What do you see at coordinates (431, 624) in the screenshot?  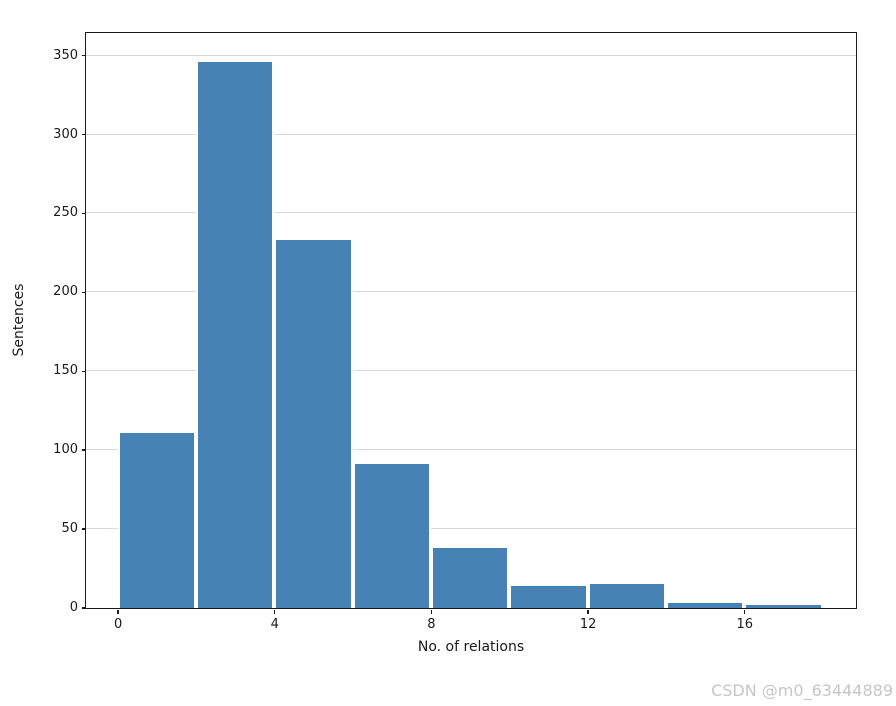 I see `x-tick-label: 8` at bounding box center [431, 624].